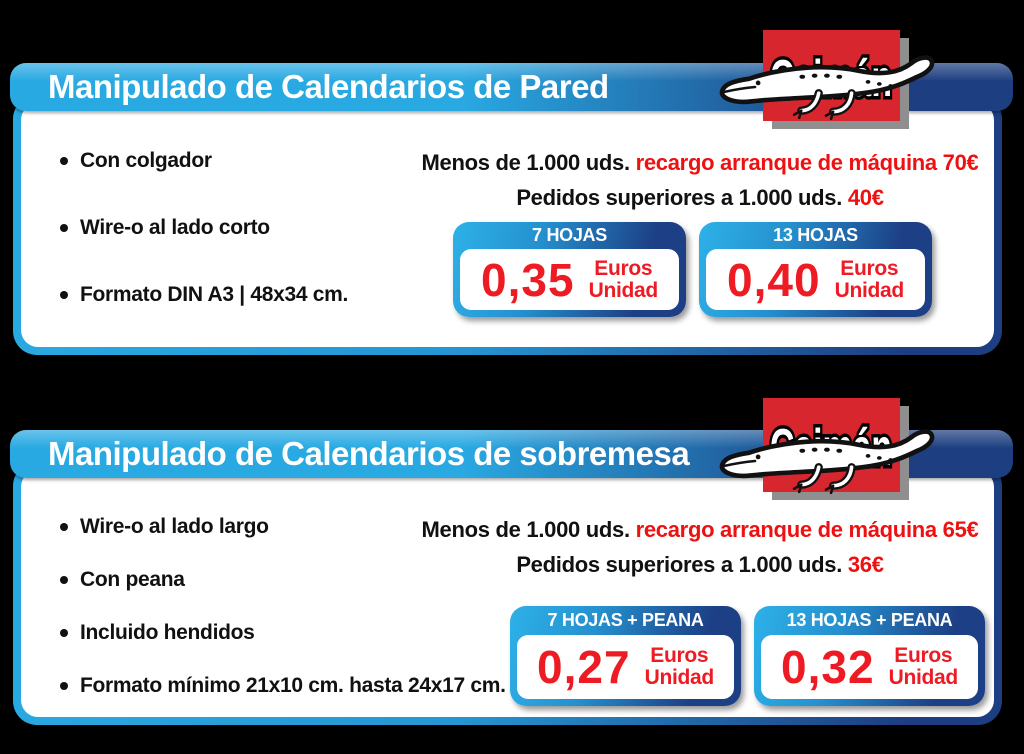 The height and width of the screenshot is (754, 1024). I want to click on price-value: 0,32, so click(828, 667).